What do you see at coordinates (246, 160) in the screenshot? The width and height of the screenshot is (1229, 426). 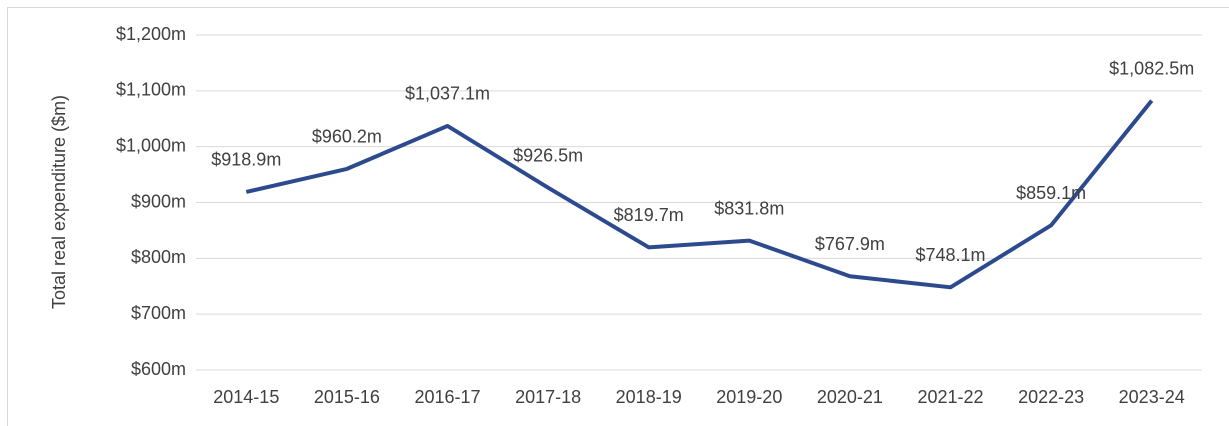 I see `data-label: $918.9m` at bounding box center [246, 160].